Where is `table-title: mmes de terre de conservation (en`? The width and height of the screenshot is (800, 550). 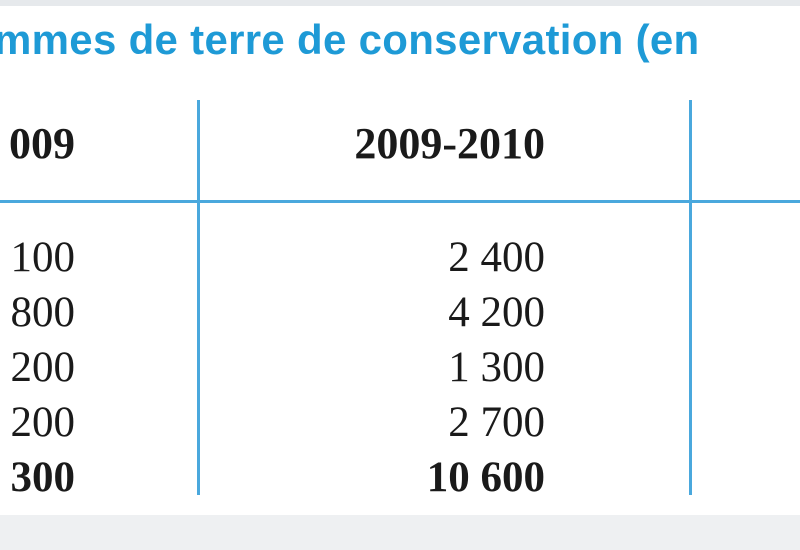 table-title: mmes de terre de conservation (en is located at coordinates (350, 39).